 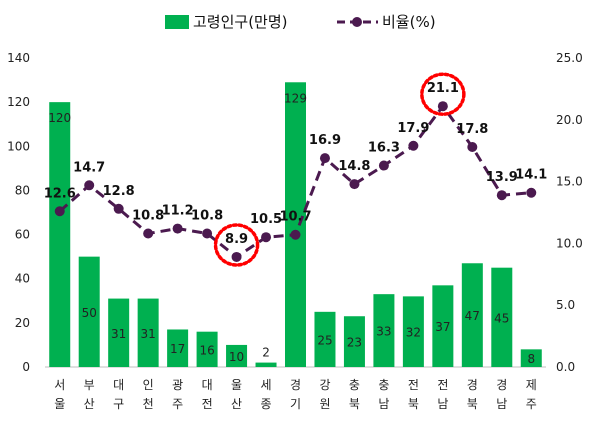 What do you see at coordinates (569, 182) in the screenshot?
I see `right-axis-tick-label: 15.0` at bounding box center [569, 182].